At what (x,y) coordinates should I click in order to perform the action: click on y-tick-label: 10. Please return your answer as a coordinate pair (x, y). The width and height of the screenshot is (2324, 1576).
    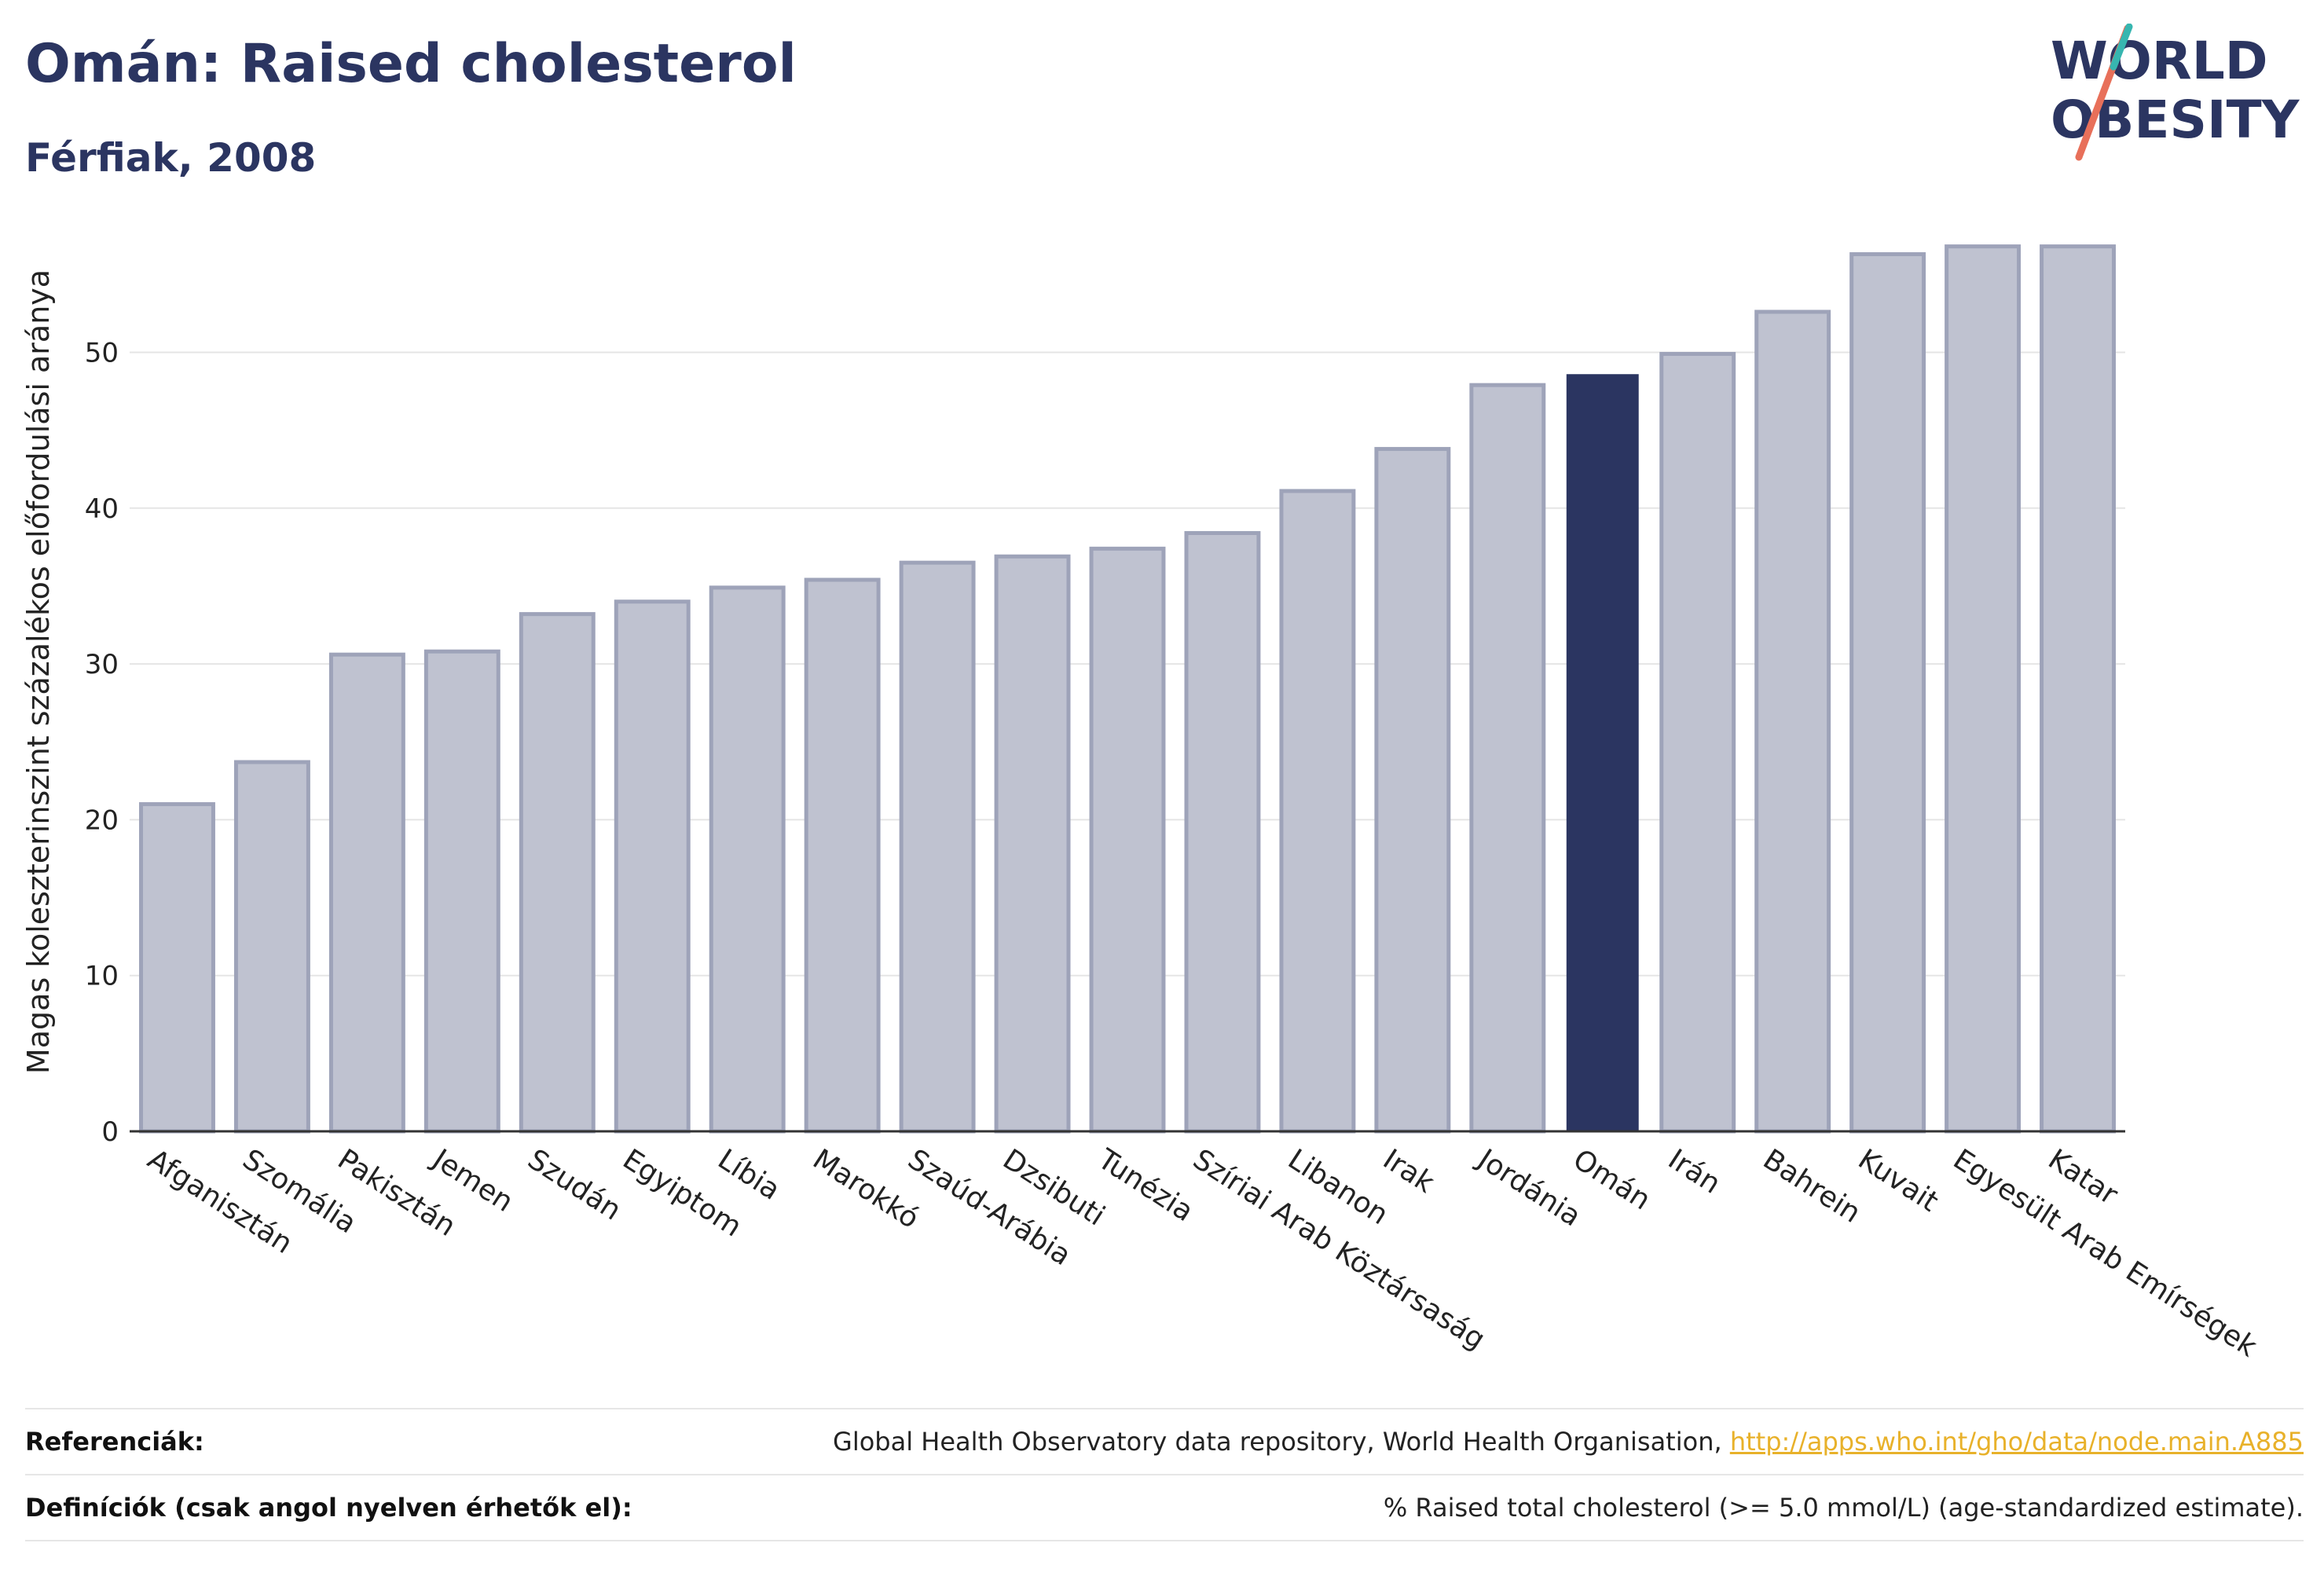
    Looking at the image, I should click on (102, 976).